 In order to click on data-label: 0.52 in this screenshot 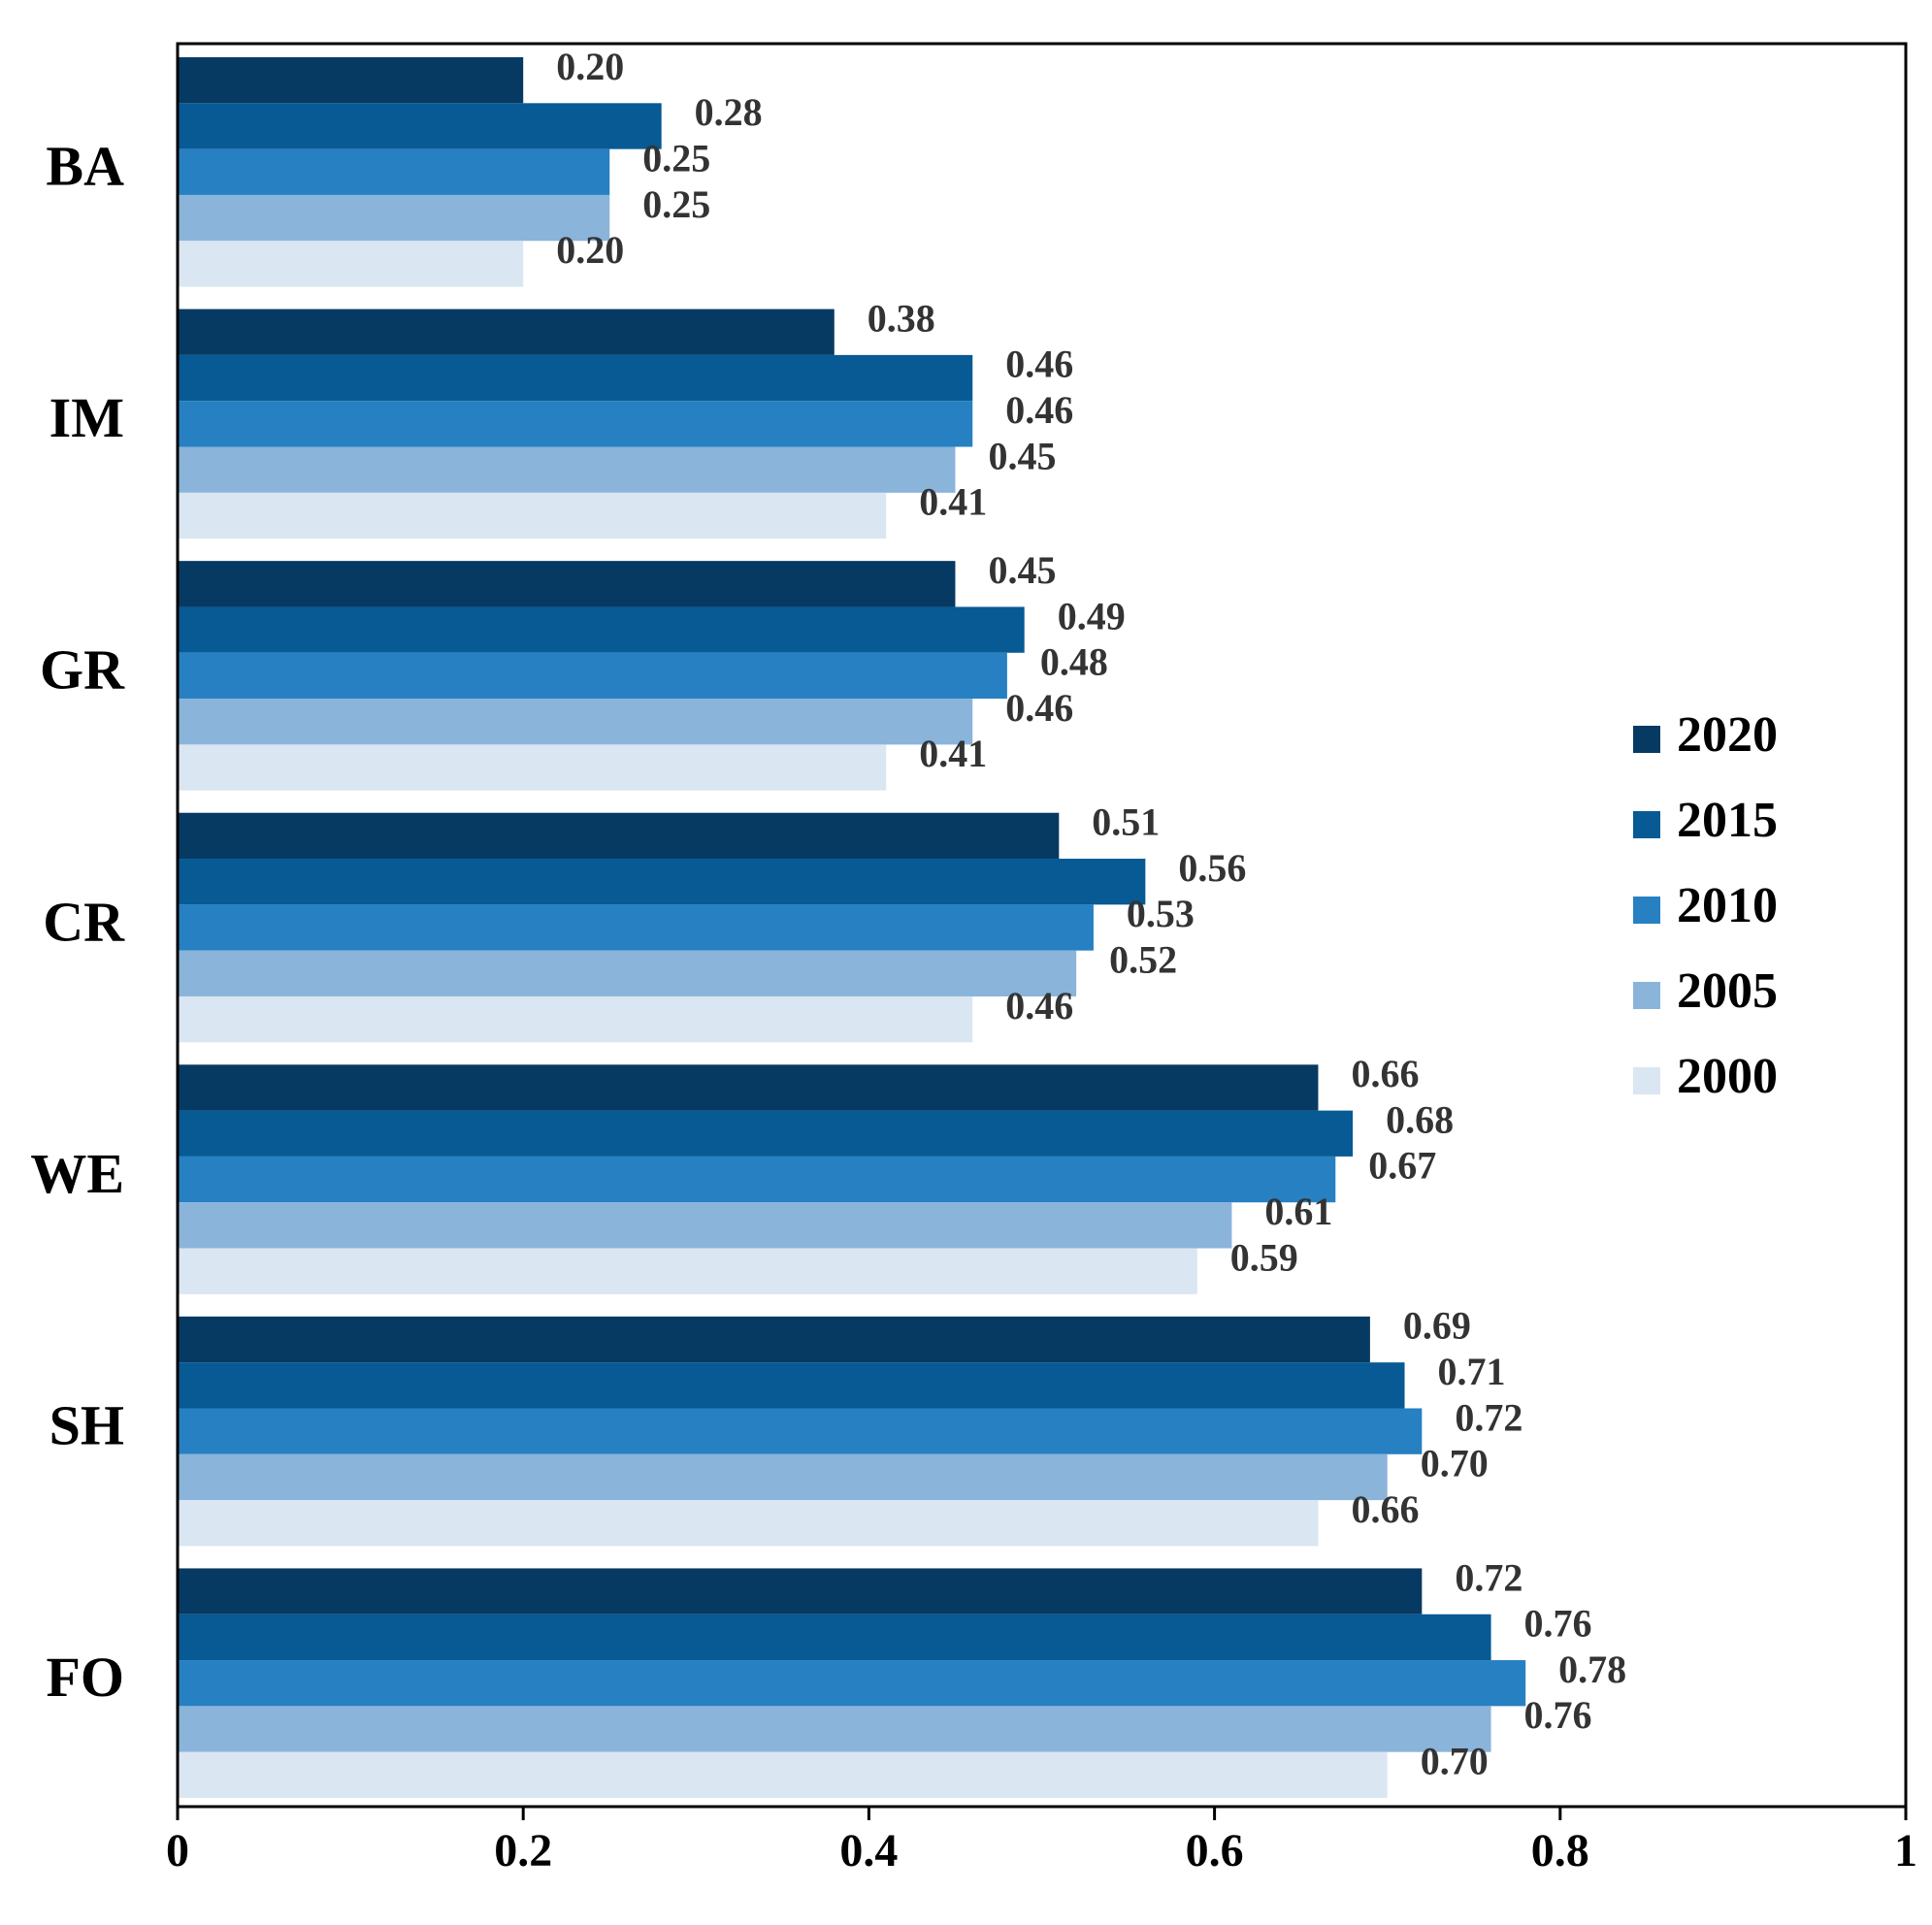, I will do `click(1143, 959)`.